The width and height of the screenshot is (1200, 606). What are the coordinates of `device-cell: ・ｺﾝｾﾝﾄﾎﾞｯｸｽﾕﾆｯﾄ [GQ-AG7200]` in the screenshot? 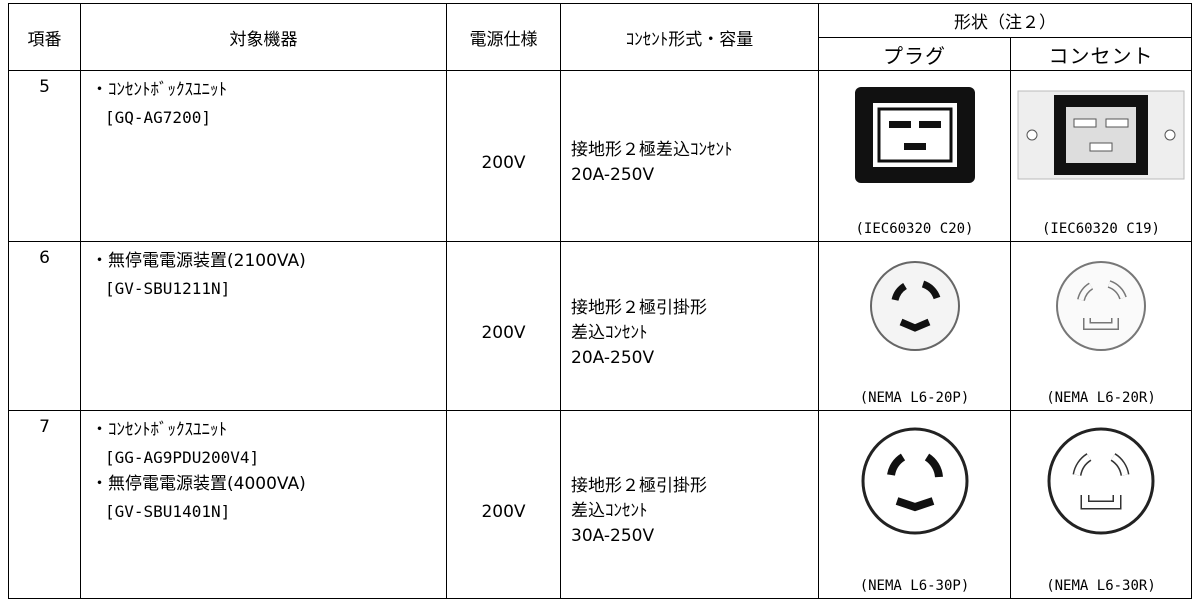 It's located at (263, 156).